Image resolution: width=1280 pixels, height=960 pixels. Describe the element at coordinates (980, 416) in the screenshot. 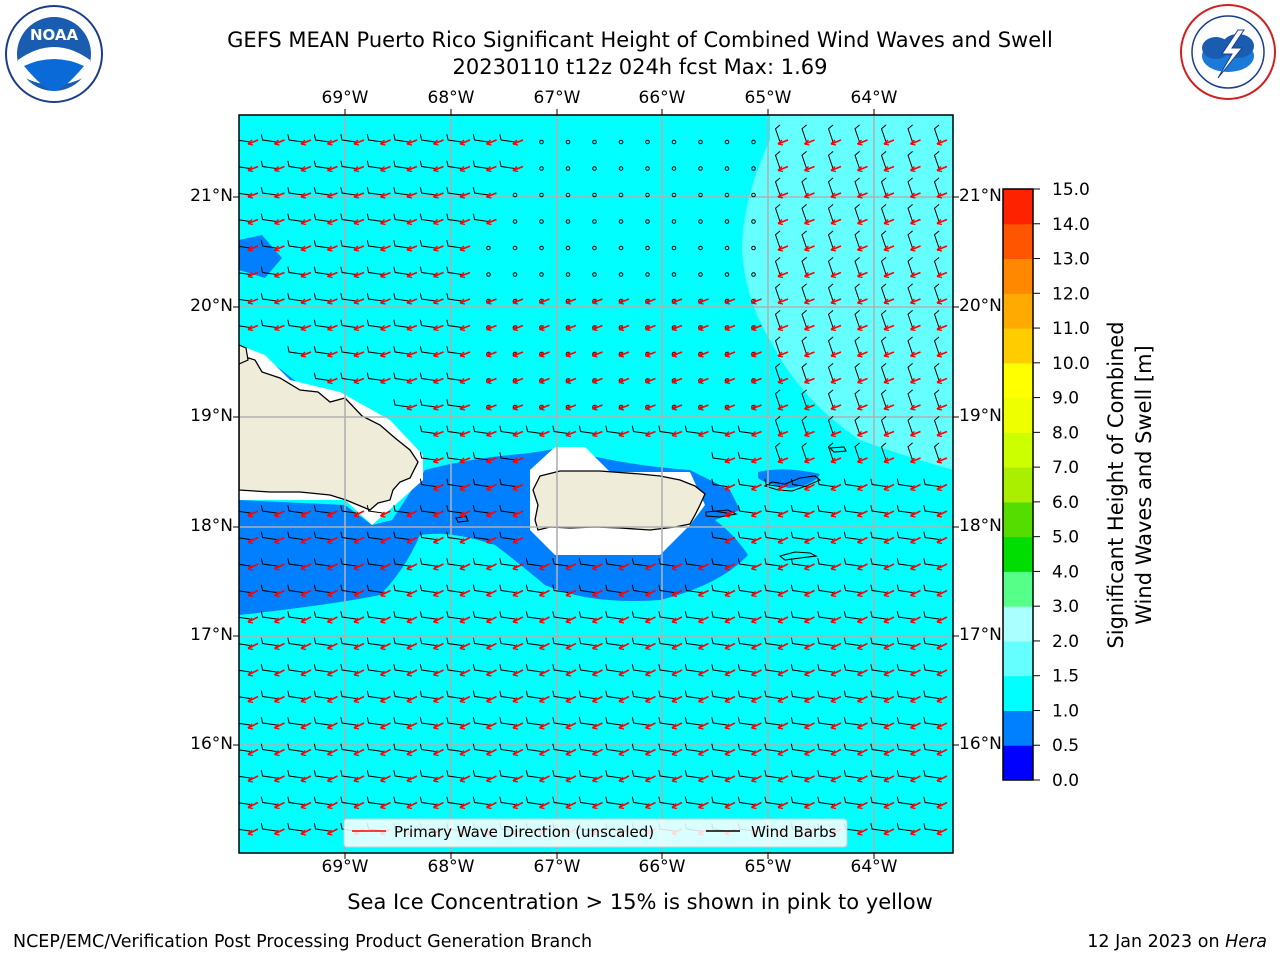

I see `lat-label-right: 19°N` at that location.